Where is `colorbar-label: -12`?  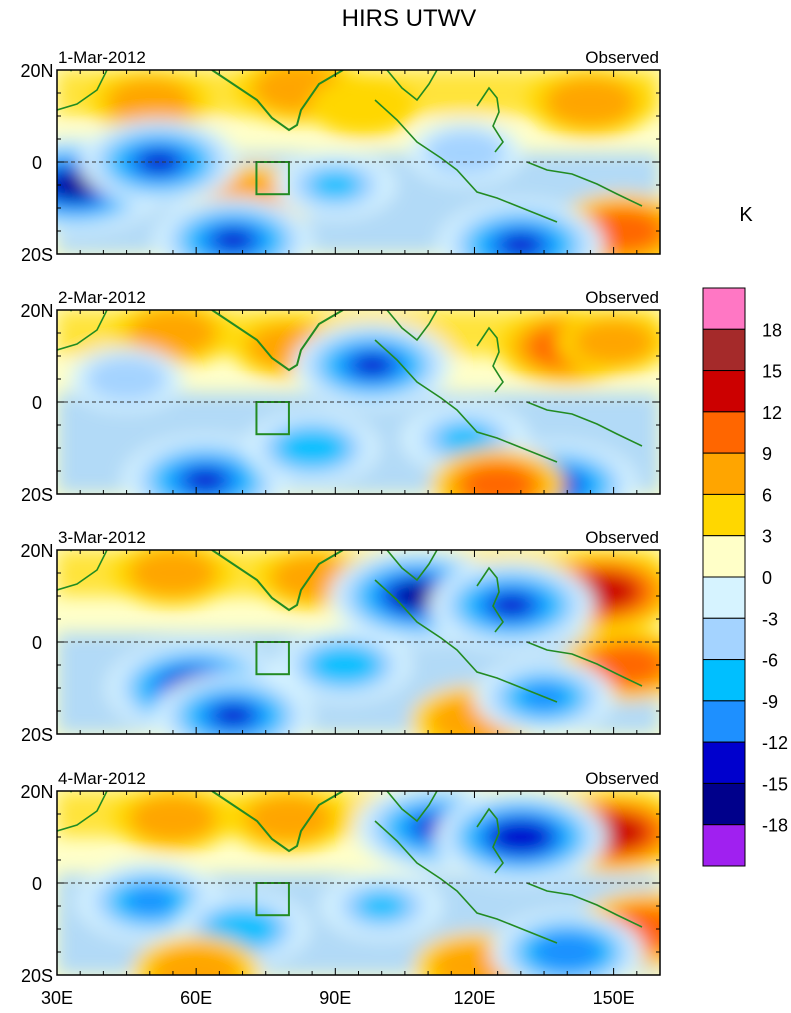 colorbar-label: -12 is located at coordinates (775, 743).